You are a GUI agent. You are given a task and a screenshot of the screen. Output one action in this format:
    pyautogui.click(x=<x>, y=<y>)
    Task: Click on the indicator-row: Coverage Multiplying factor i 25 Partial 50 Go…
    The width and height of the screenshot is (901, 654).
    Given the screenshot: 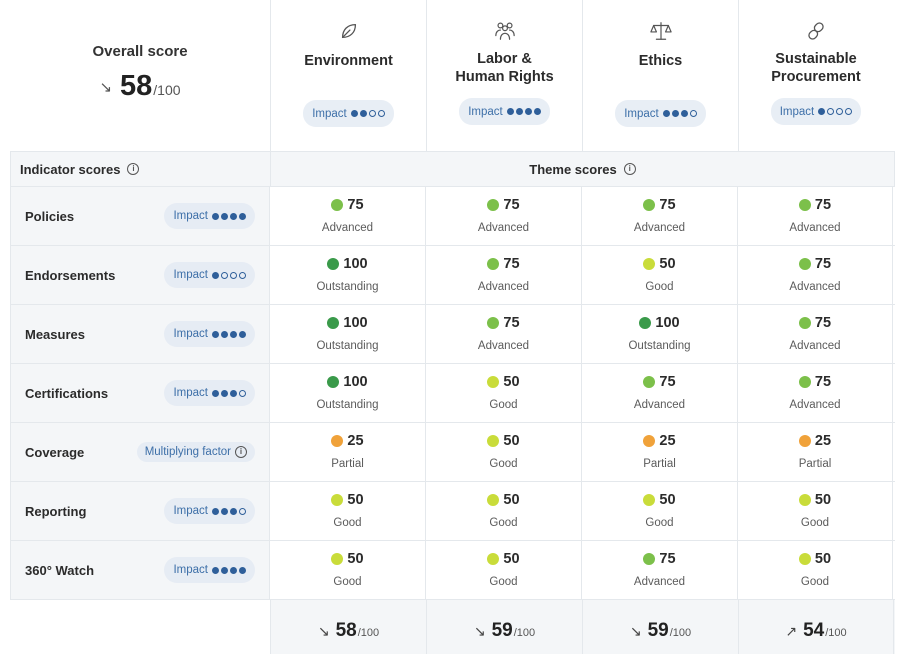 What is the action you would take?
    pyautogui.click(x=452, y=452)
    